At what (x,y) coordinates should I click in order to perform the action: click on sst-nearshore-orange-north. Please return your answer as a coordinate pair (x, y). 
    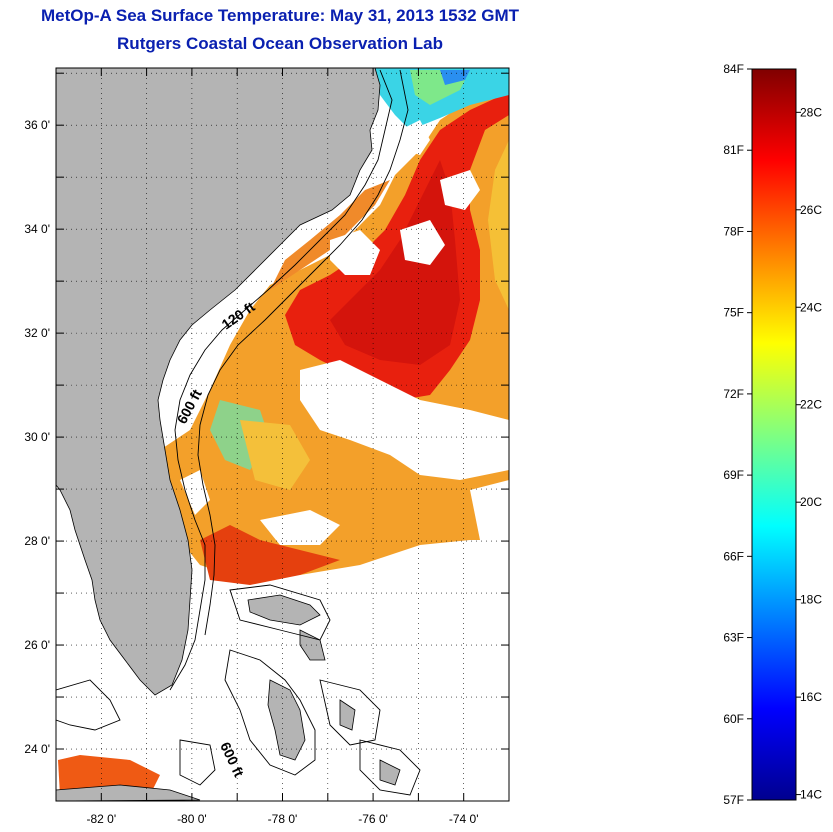
    Looking at the image, I should click on (330, 235).